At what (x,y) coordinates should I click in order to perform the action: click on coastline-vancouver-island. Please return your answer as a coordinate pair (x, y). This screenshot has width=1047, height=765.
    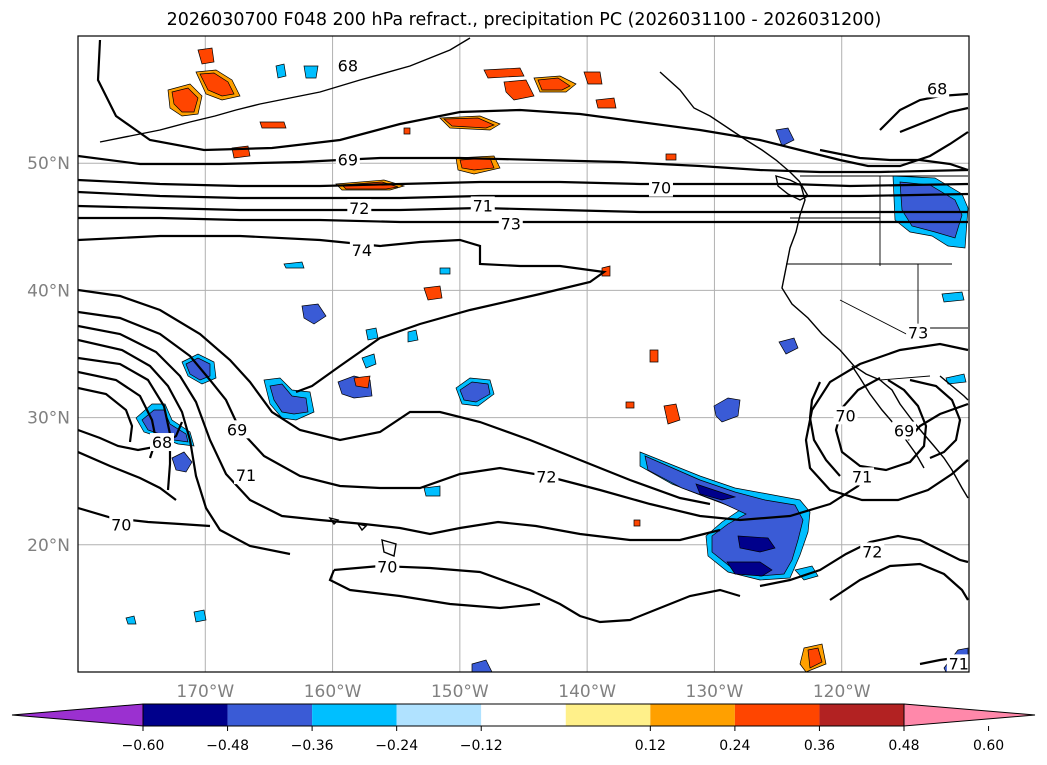
    Looking at the image, I should click on (792, 188).